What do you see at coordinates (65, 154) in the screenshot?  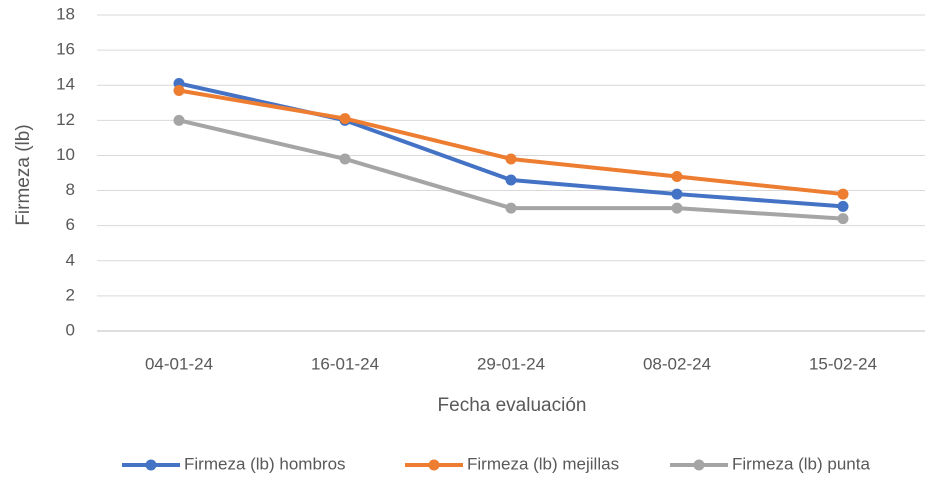 I see `y-tick-label: 10` at bounding box center [65, 154].